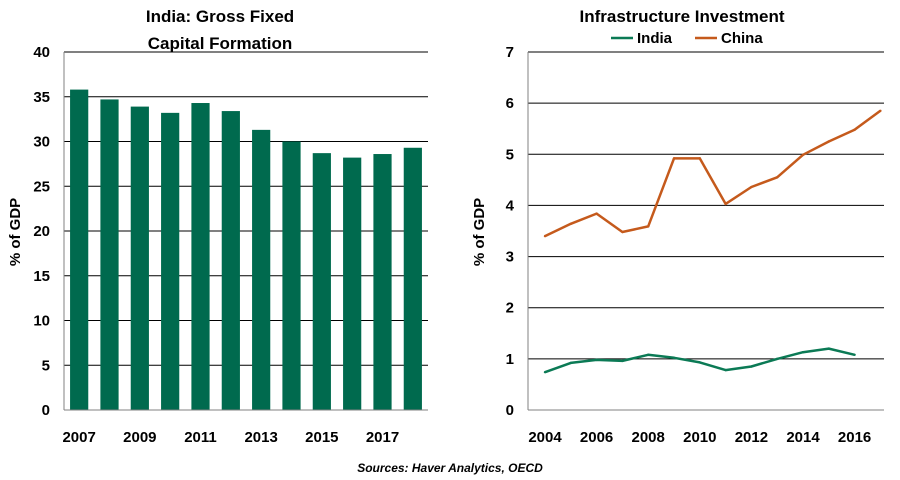  Describe the element at coordinates (260, 437) in the screenshot. I see `left-x-tick-label: 2013` at that location.